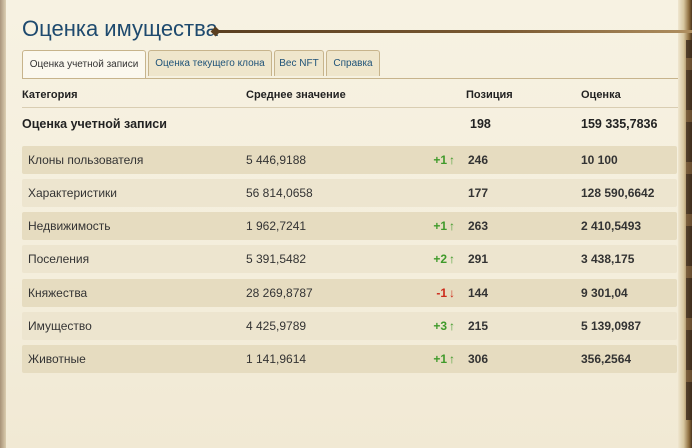  I want to click on row-average: 56 814,0658, so click(279, 193).